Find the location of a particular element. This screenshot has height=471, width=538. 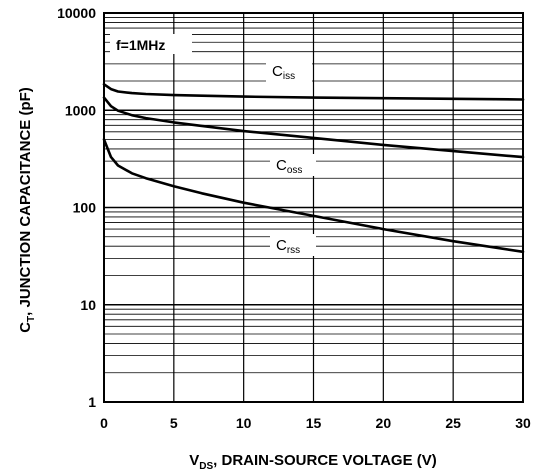

x-axis-title: VDS, DRAIN-SOURCE VOLTAGE (V) is located at coordinates (313, 461).